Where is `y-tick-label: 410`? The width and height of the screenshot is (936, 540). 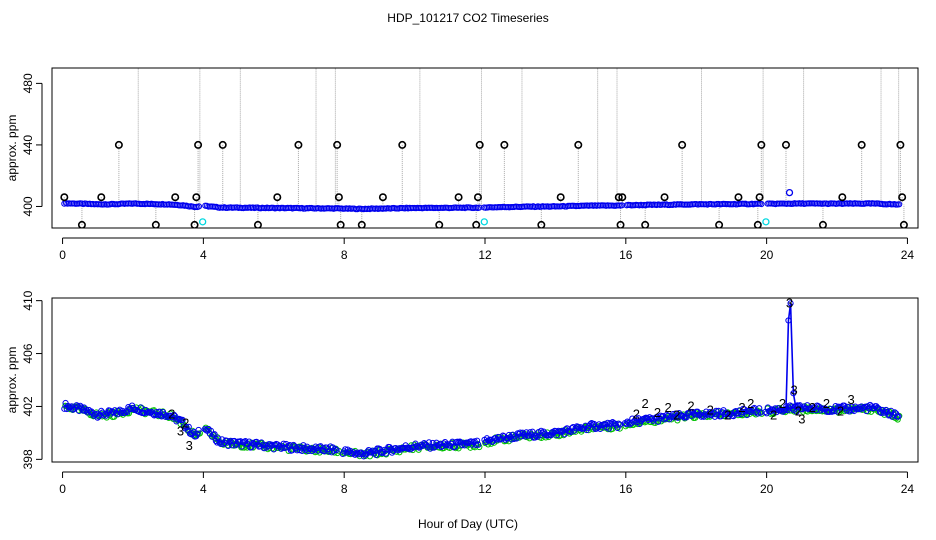 y-tick-label: 410 is located at coordinates (28, 300).